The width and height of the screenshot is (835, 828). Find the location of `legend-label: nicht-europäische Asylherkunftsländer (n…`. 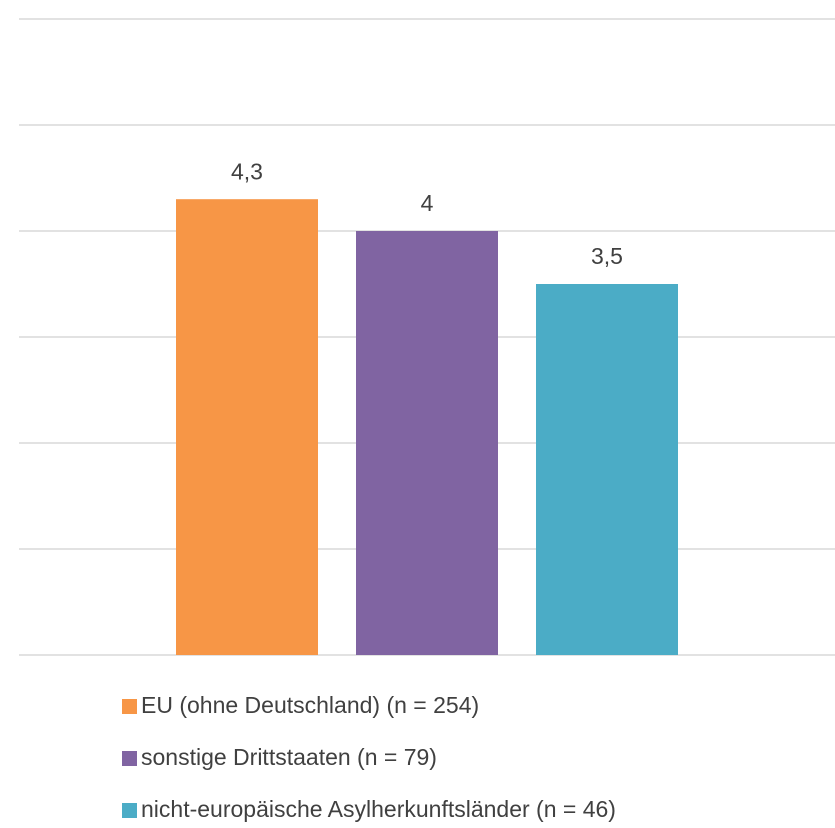

legend-label: nicht-europäische Asylherkunftsländer (n… is located at coordinates (378, 809).